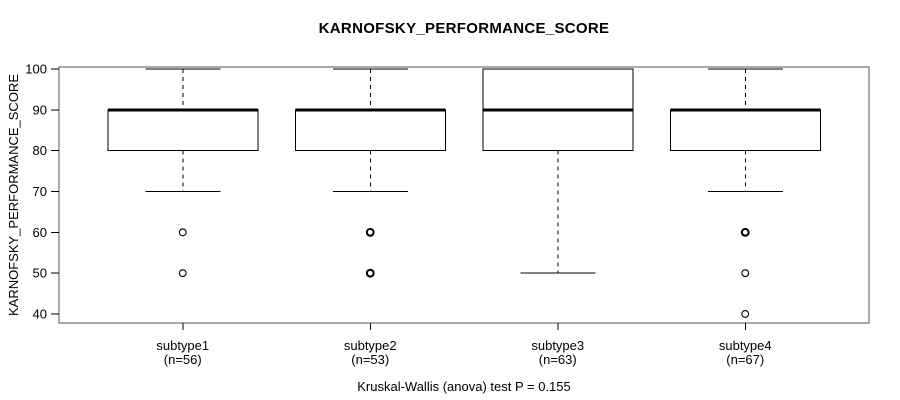 This screenshot has height=400, width=900. I want to click on chart-title: KARNOFSKY_PERFORMANCE_SCORE, so click(464, 28).